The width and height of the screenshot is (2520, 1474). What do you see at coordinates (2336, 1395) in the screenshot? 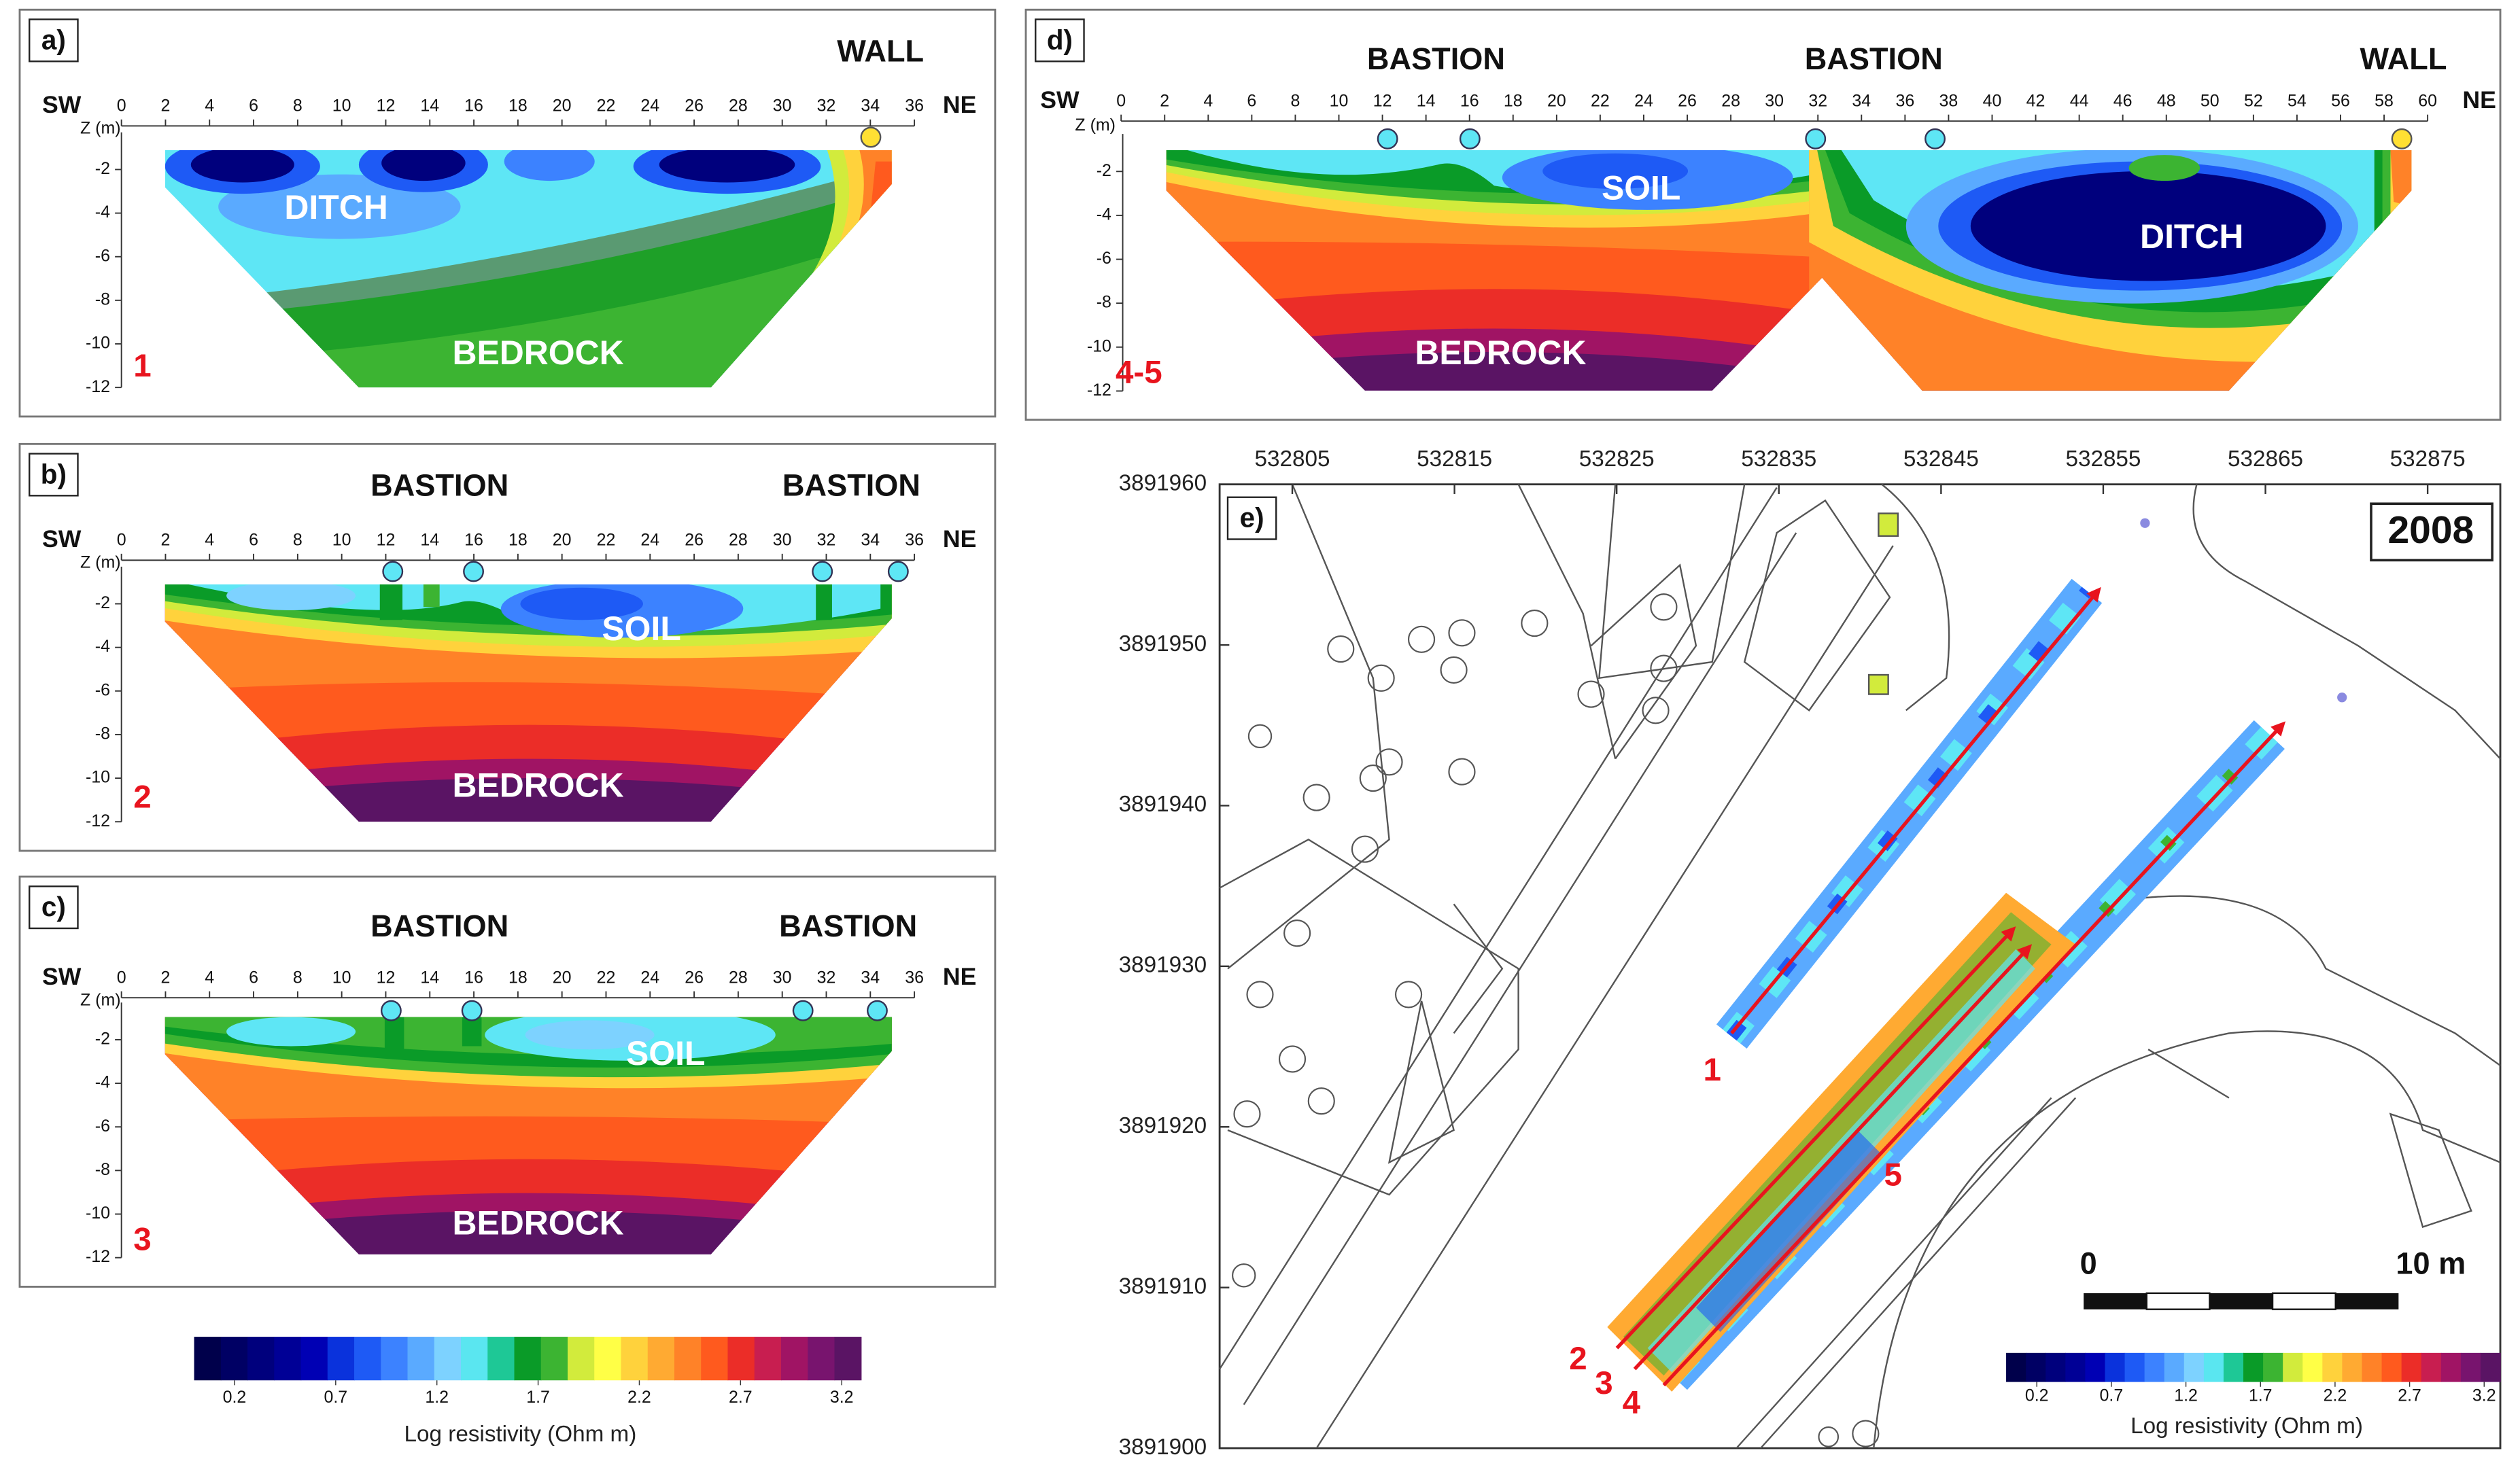
I see `colorbar-tick-label: 2.2` at bounding box center [2336, 1395].